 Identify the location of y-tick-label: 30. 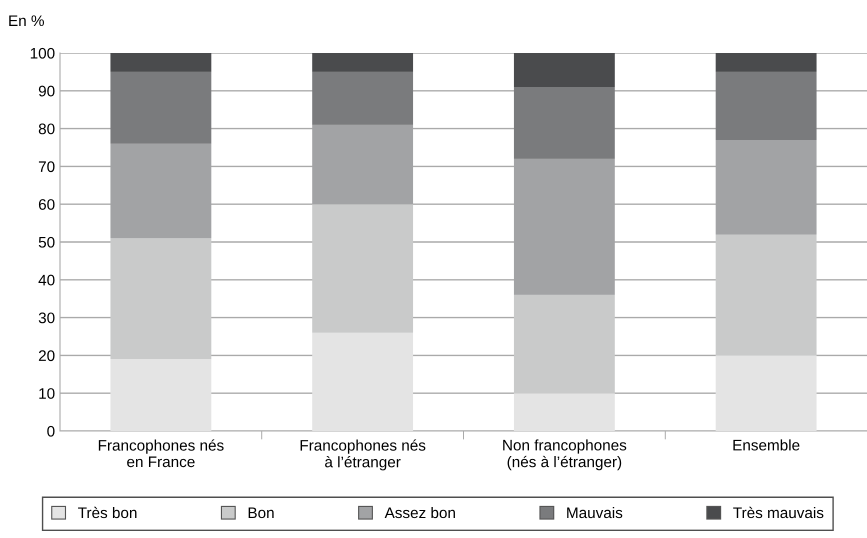
(46, 318).